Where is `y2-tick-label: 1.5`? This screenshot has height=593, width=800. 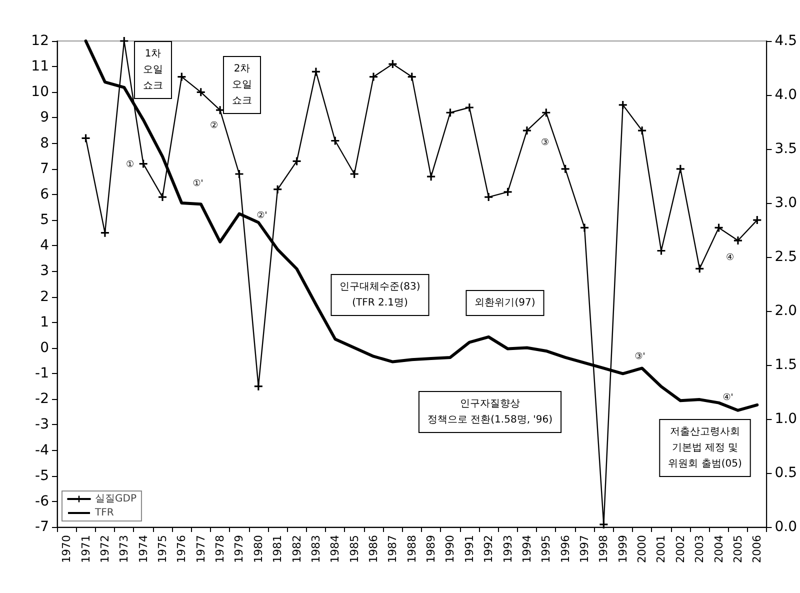 y2-tick-label: 1.5 is located at coordinates (785, 365).